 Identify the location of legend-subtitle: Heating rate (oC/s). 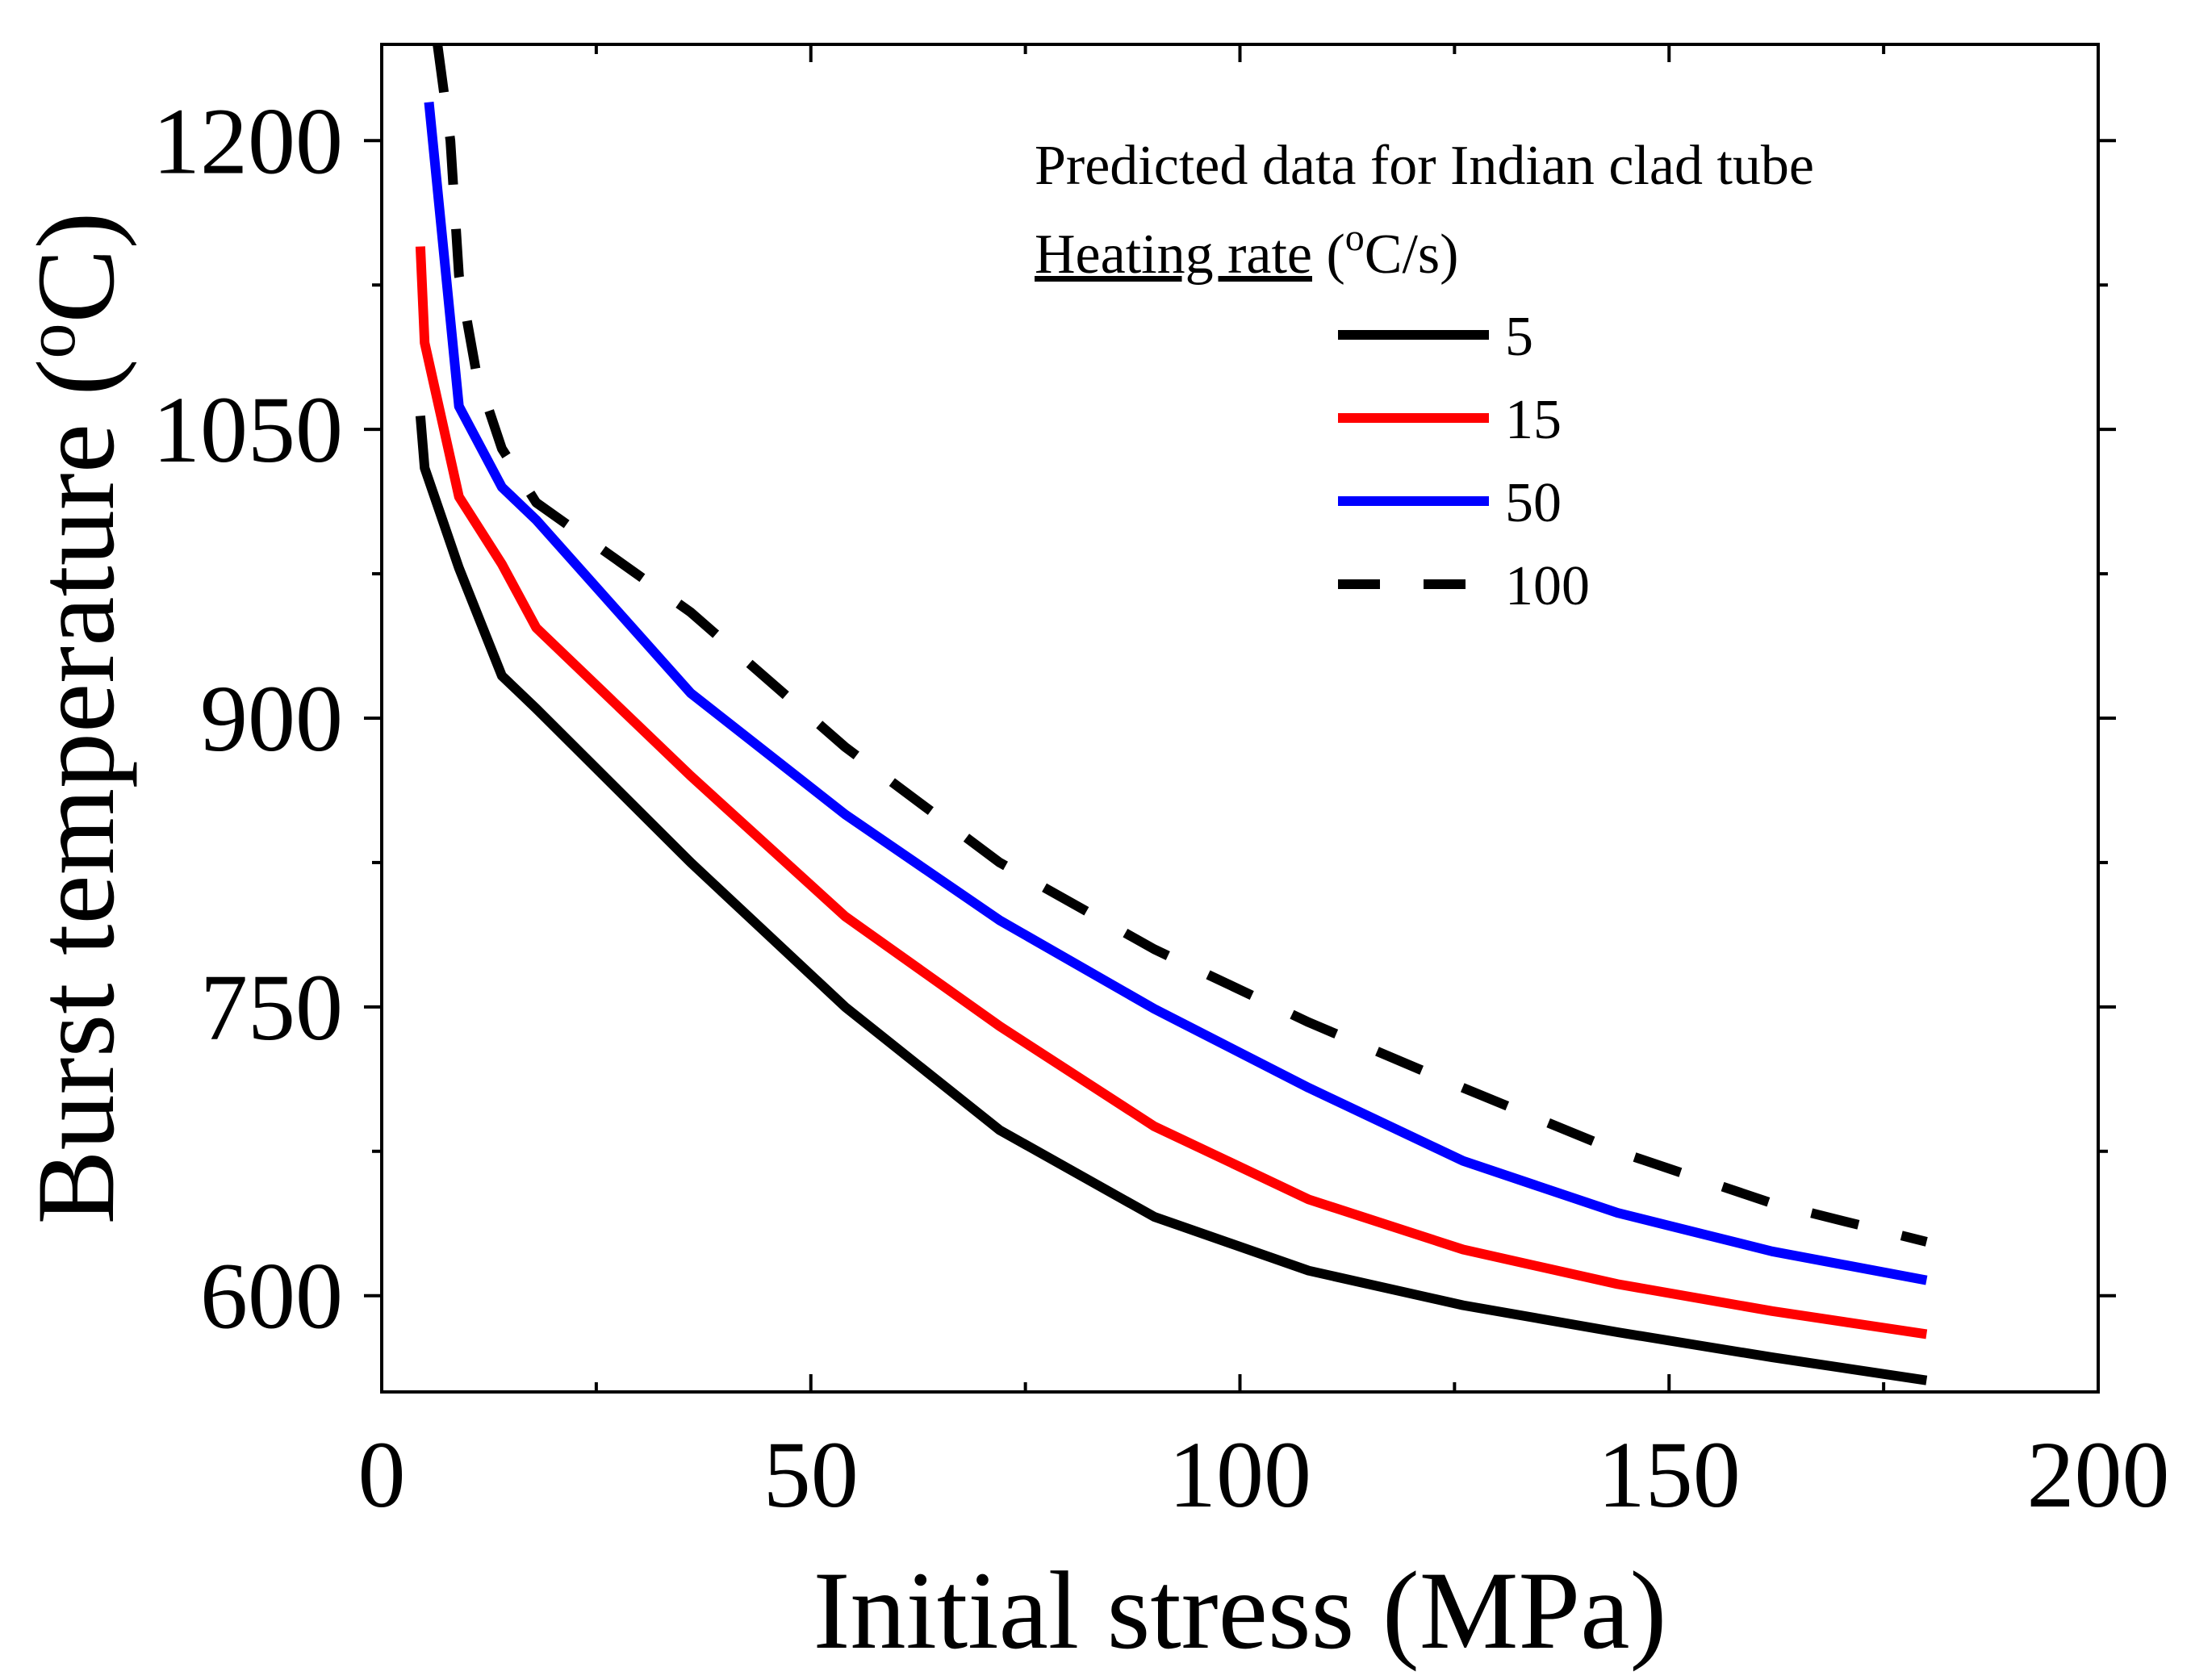
(1247, 251).